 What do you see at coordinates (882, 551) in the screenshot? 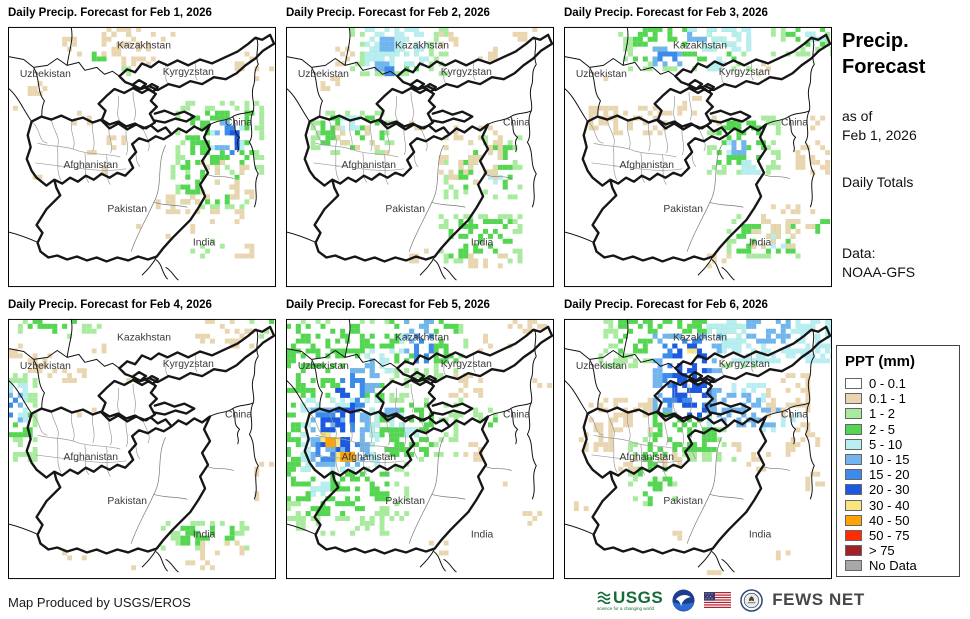
I see `legend-label: > 75` at bounding box center [882, 551].